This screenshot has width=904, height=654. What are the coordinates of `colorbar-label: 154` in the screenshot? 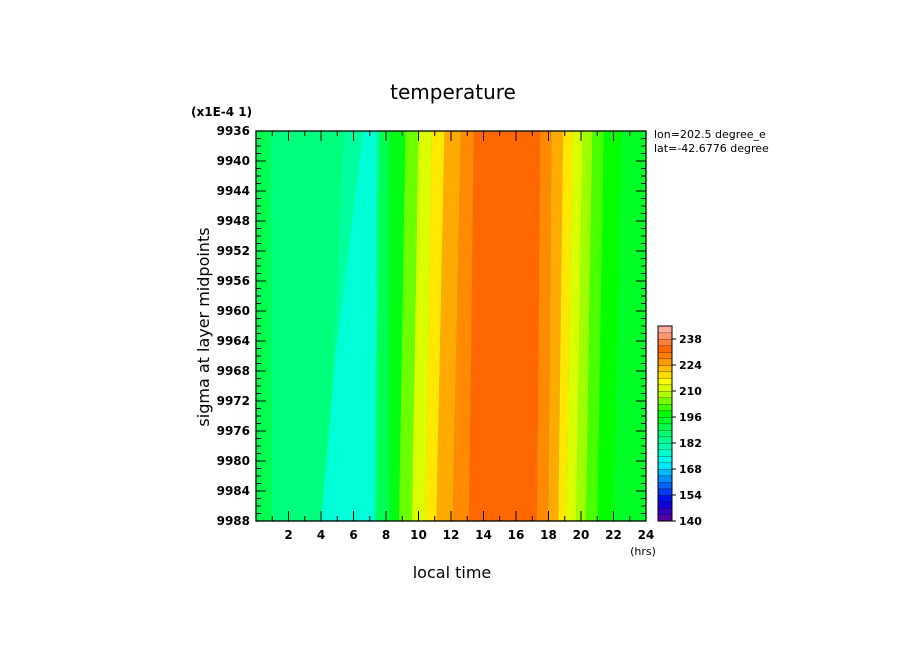 It's located at (690, 495).